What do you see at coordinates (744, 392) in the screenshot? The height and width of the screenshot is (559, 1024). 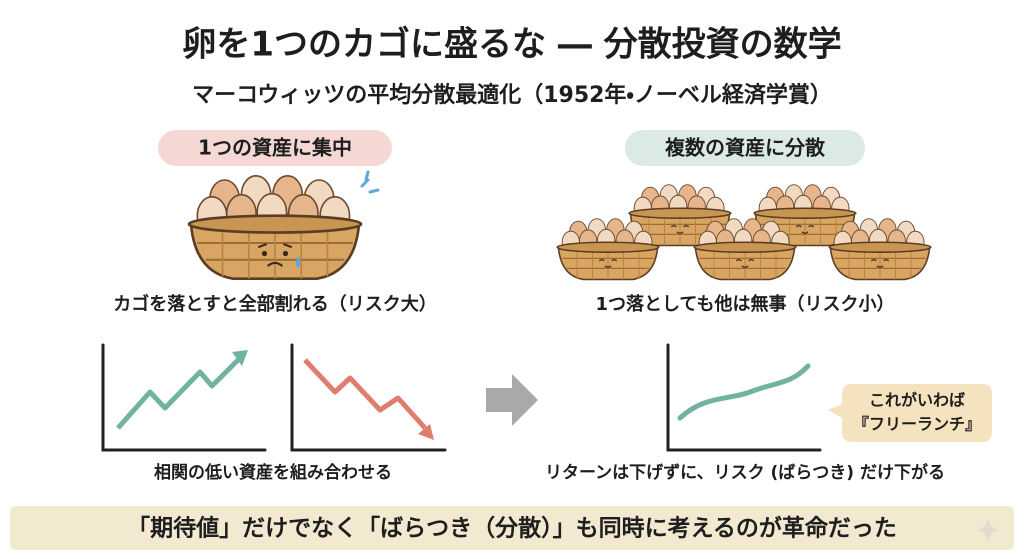 I see `smooth-trend` at bounding box center [744, 392].